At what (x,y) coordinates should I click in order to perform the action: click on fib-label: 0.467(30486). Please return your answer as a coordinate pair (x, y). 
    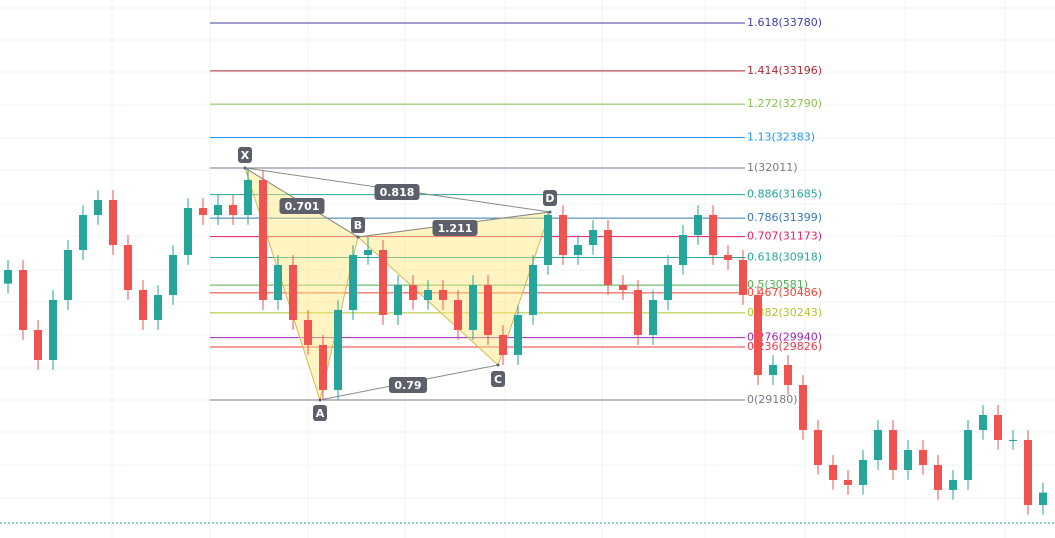
    Looking at the image, I should click on (784, 292).